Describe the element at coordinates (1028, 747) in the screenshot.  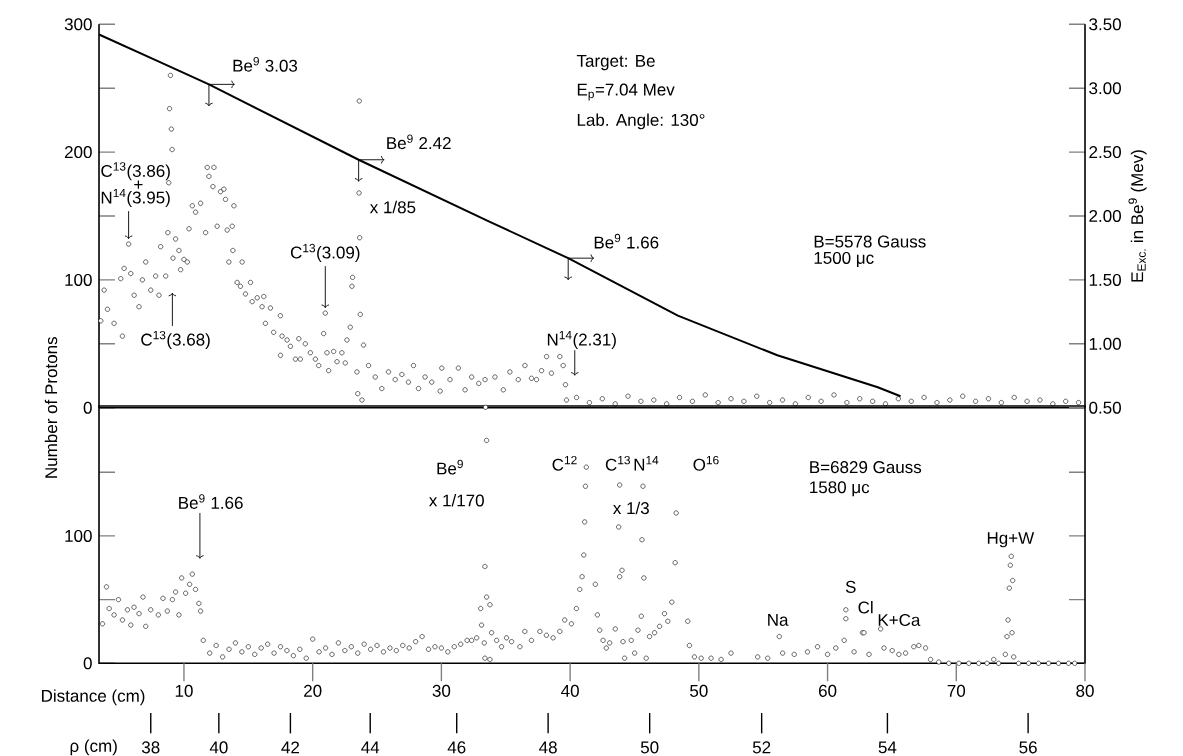
I see `text: 56` at that location.